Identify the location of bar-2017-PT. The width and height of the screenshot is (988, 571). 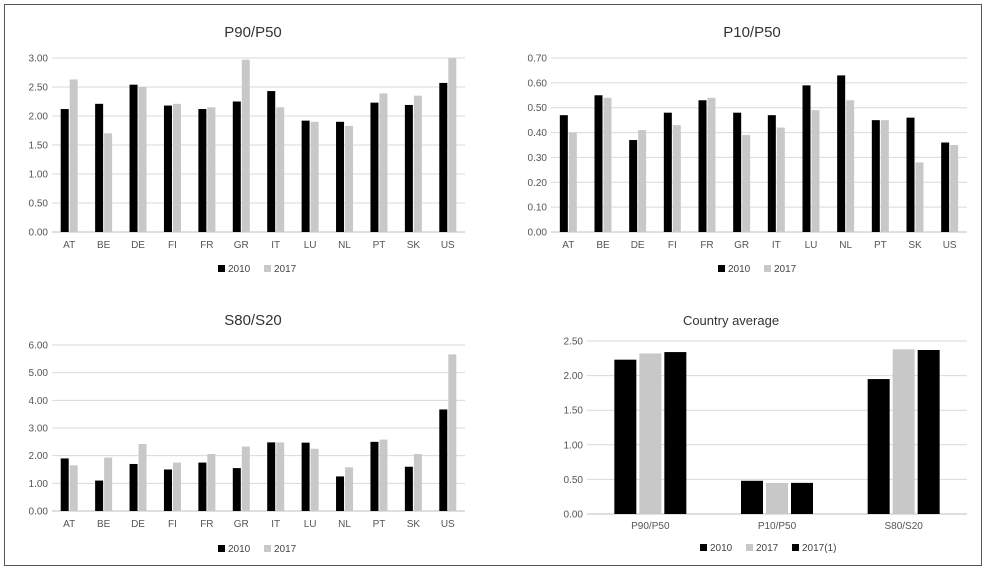
(884, 176).